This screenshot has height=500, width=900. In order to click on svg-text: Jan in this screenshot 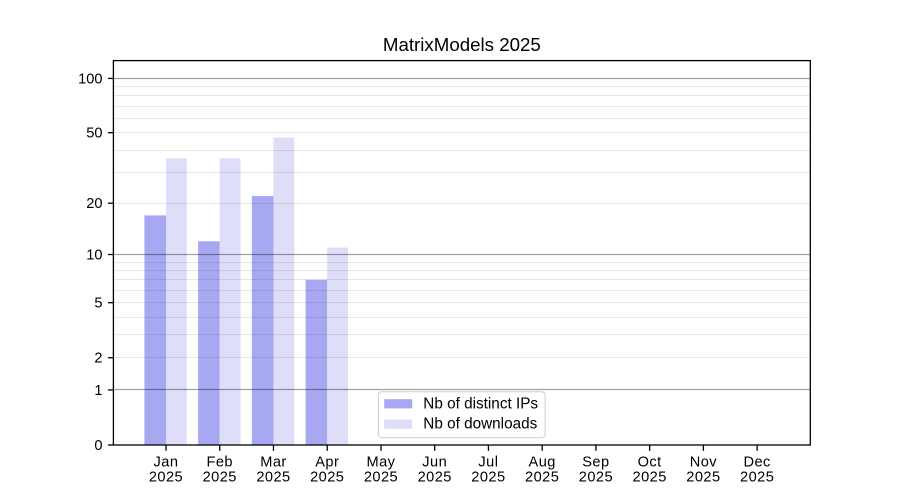, I will do `click(166, 463)`.